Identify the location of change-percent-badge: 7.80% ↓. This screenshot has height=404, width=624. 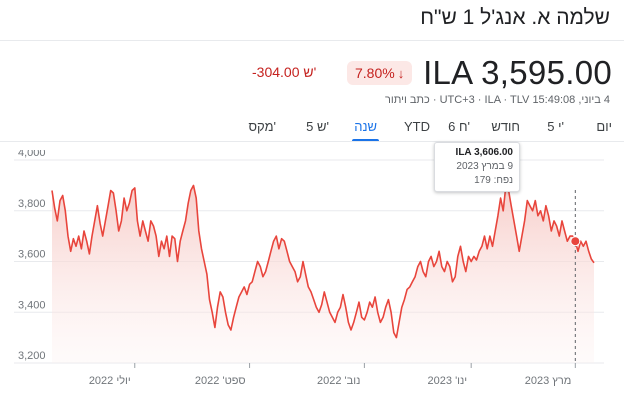
(380, 73).